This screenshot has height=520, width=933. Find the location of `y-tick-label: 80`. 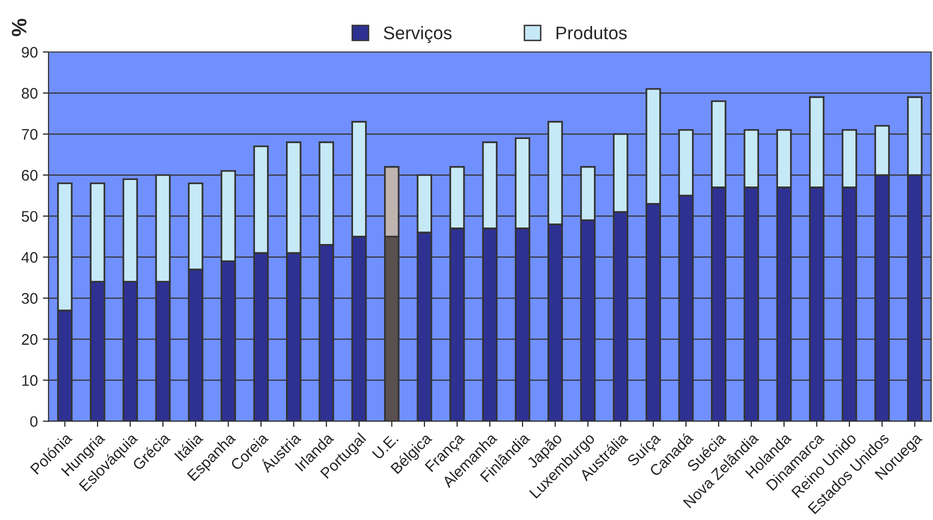

y-tick-label: 80 is located at coordinates (30, 93).